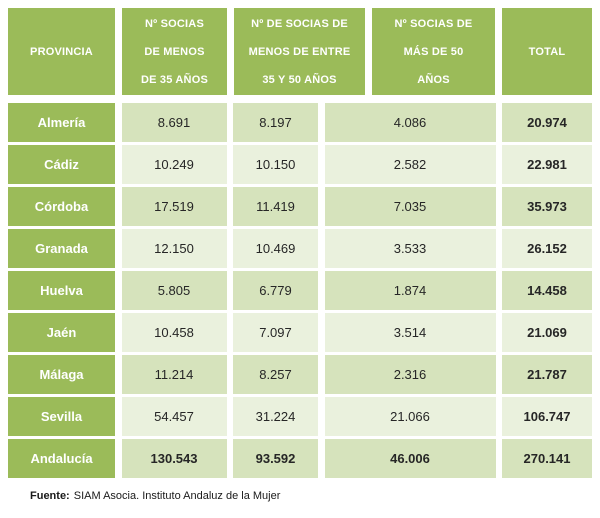  I want to click on table-cell: 21.066, so click(410, 416).